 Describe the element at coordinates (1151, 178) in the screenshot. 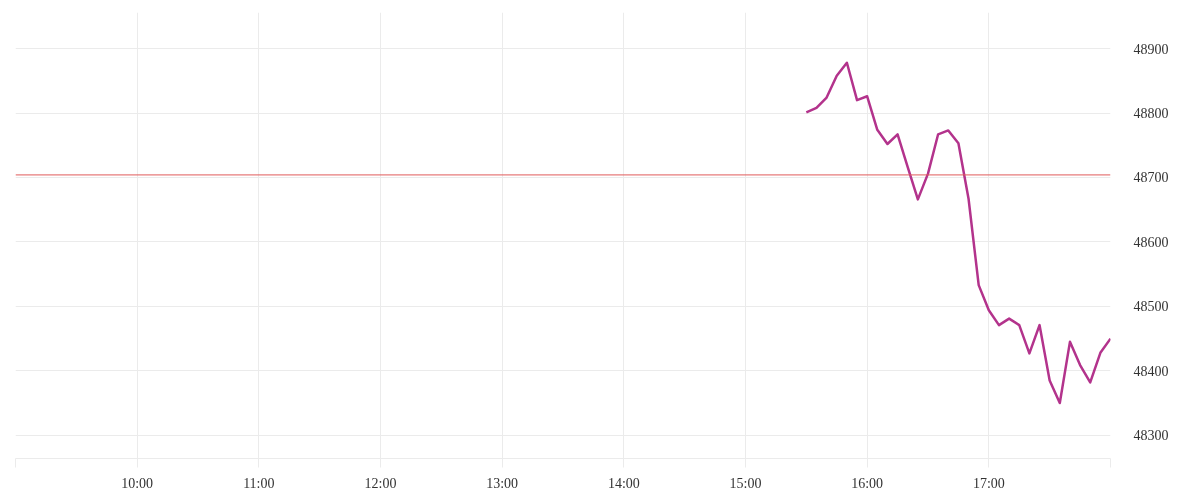

I see `y-tick-label: 48700` at that location.